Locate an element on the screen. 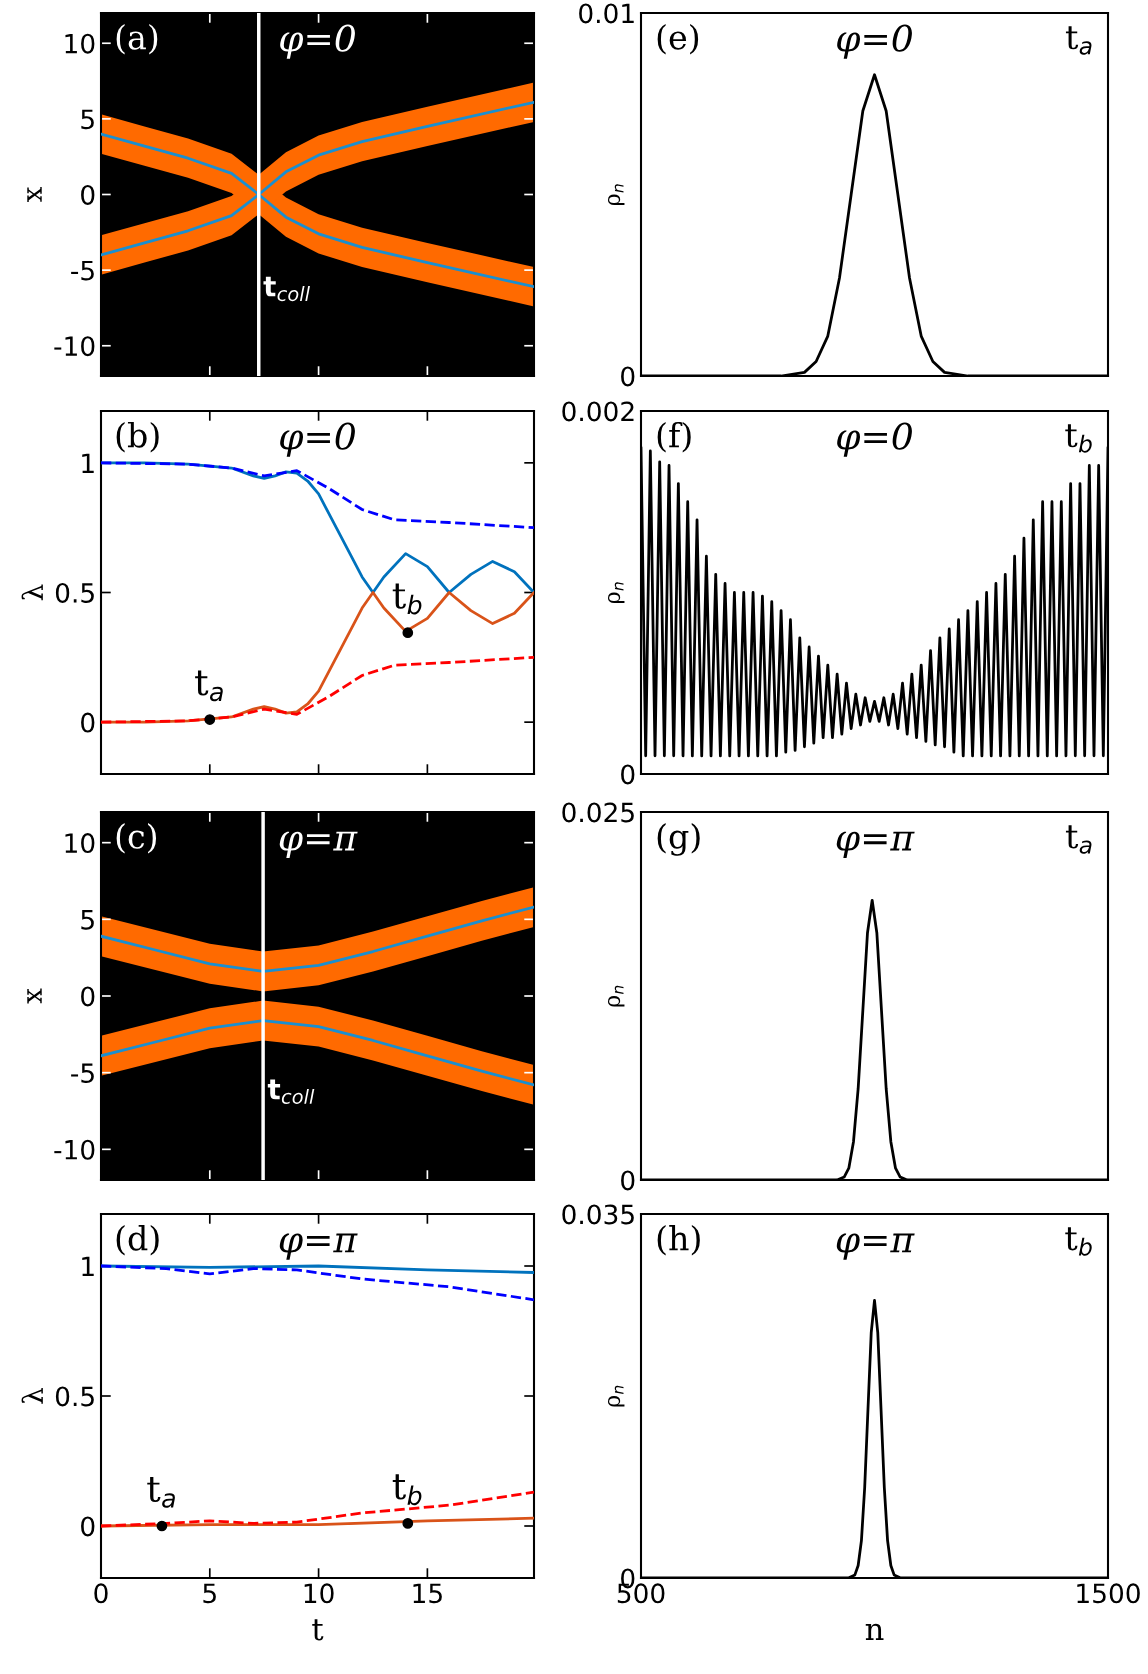  x-tick-label: 10 is located at coordinates (319, 1593).